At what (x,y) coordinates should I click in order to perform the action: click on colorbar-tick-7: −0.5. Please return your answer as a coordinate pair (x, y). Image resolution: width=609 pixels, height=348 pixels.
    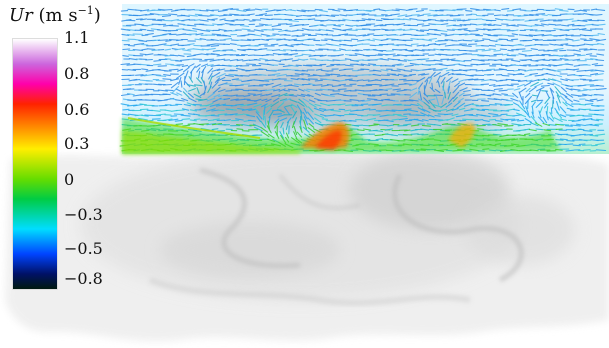
    Looking at the image, I should click on (83, 248).